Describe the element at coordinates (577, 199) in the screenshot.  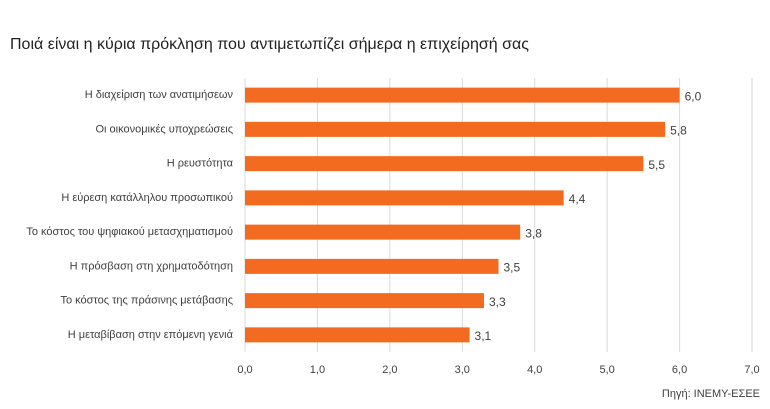
I see `value-label: 4,4` at that location.